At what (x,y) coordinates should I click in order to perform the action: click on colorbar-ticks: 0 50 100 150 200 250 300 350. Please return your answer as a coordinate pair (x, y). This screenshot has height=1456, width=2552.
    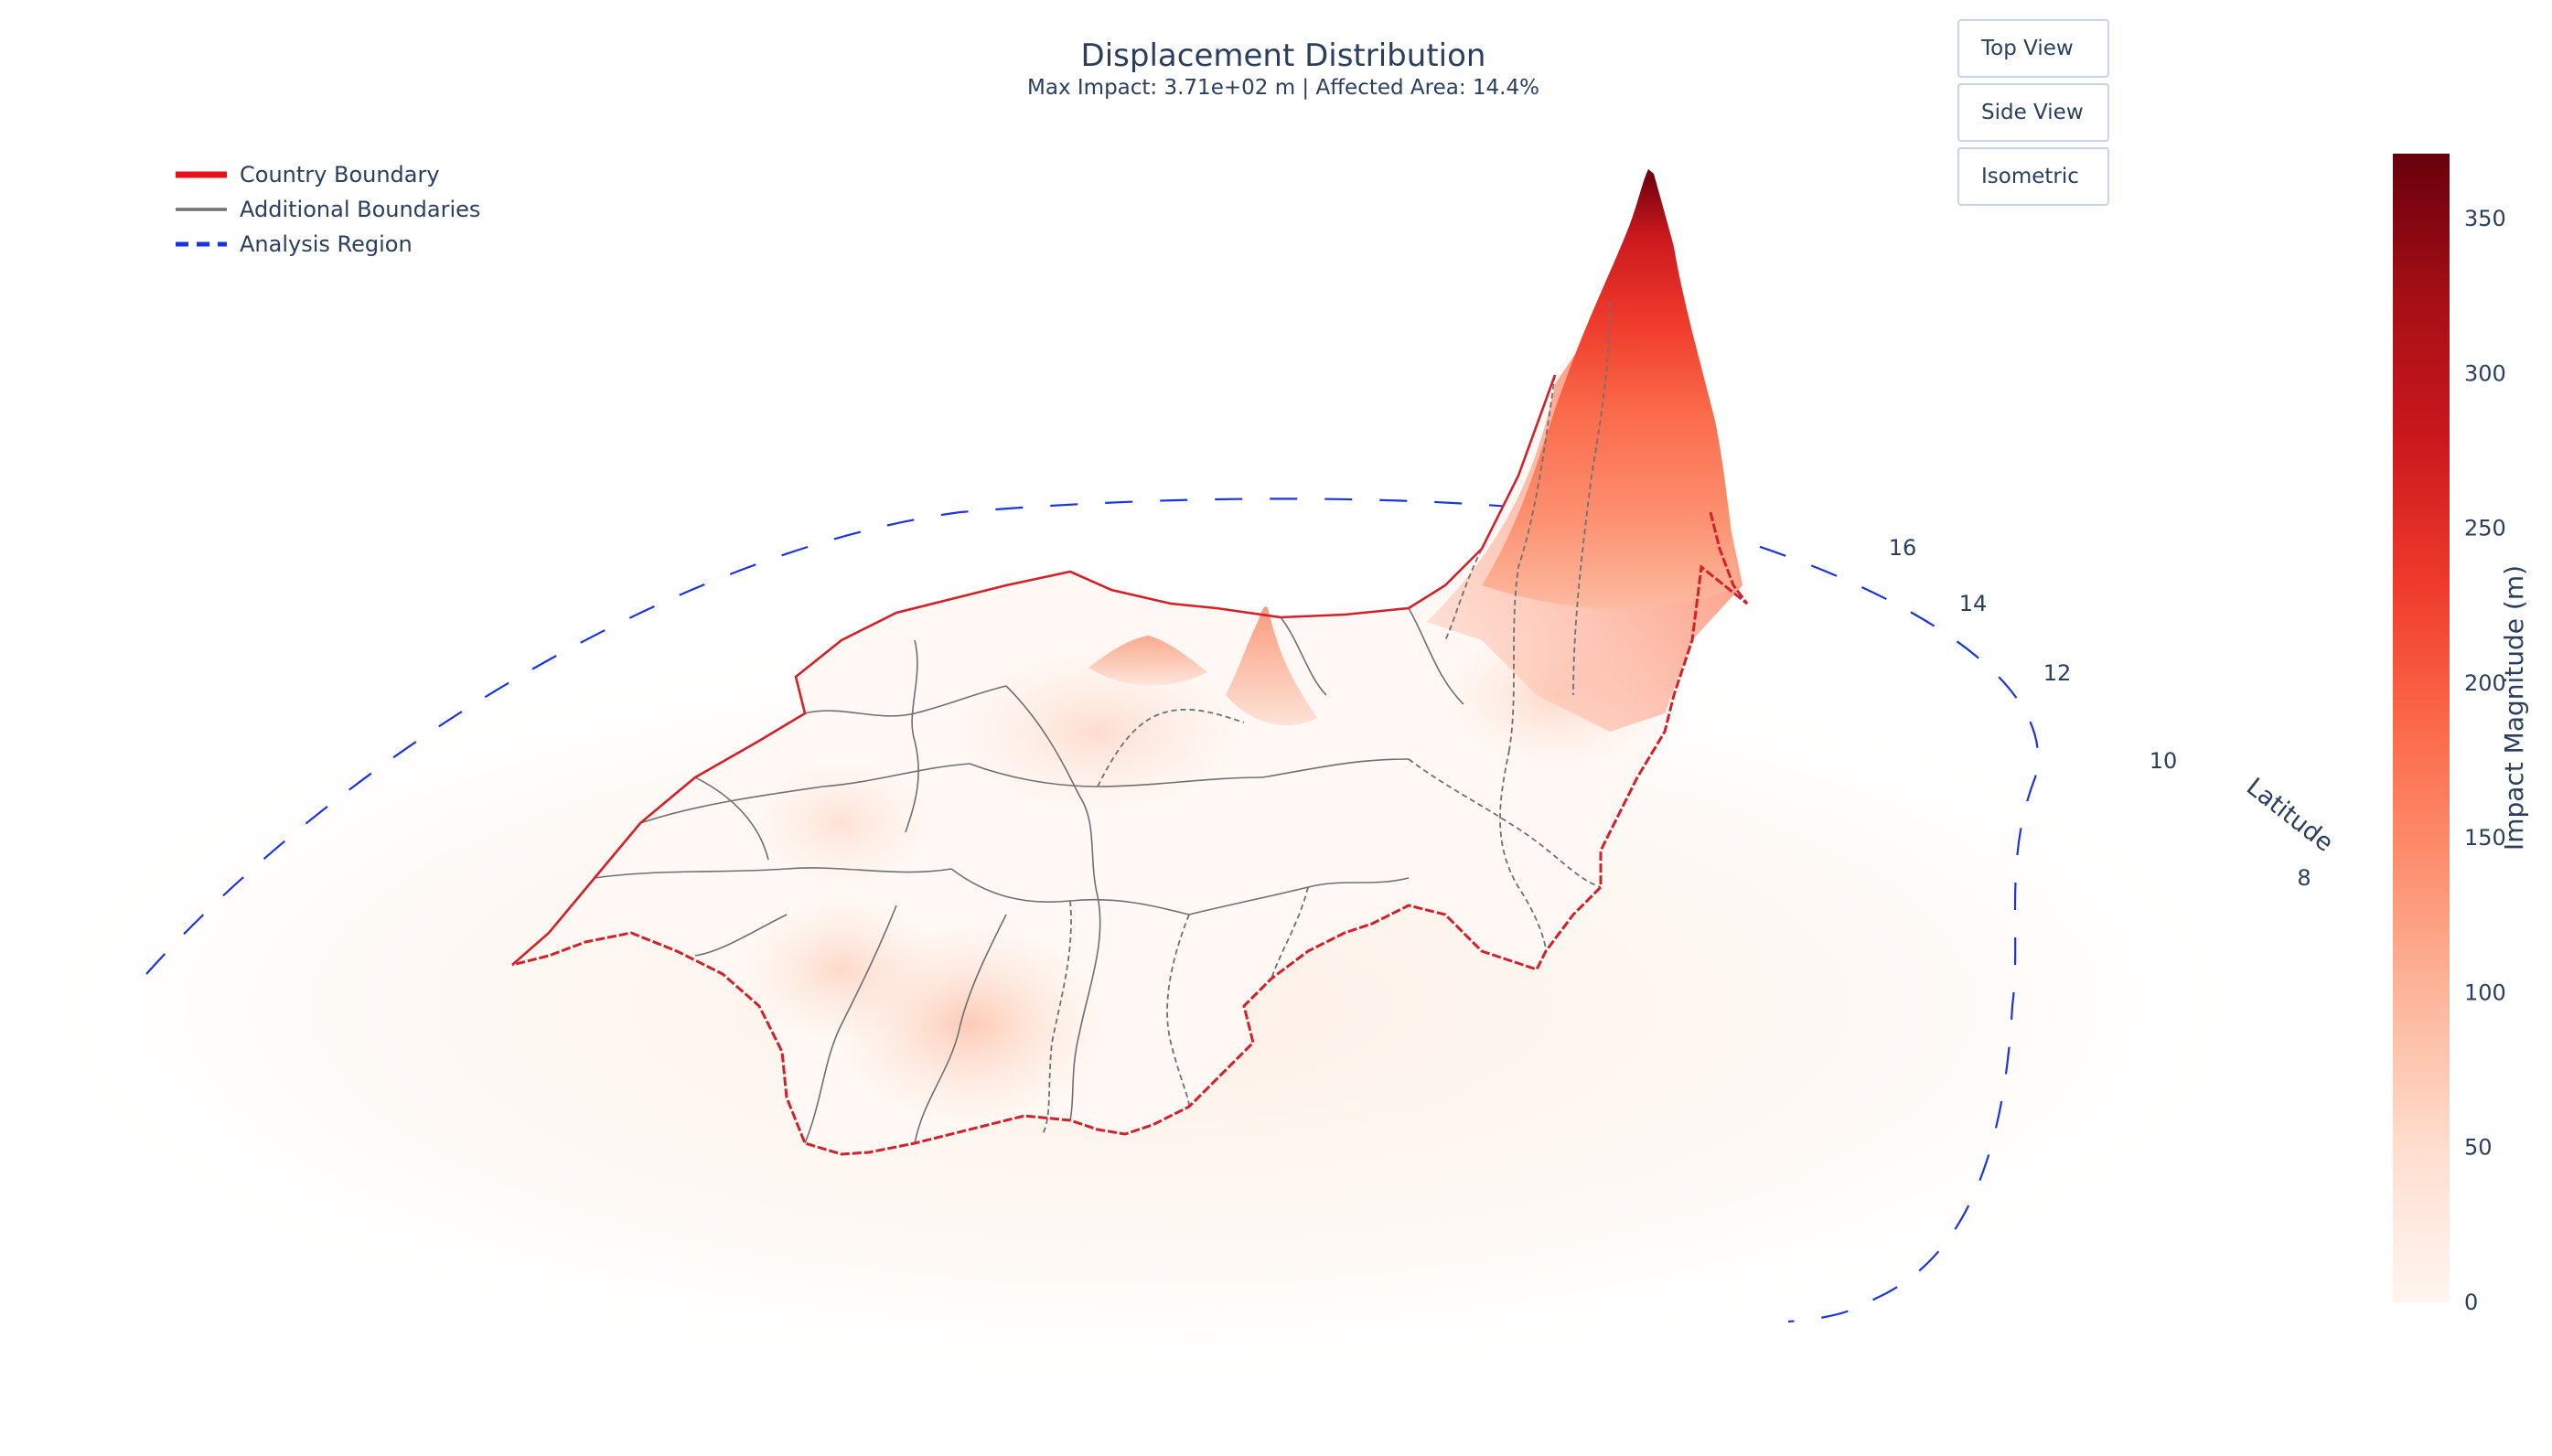
    Looking at the image, I should click on (2485, 760).